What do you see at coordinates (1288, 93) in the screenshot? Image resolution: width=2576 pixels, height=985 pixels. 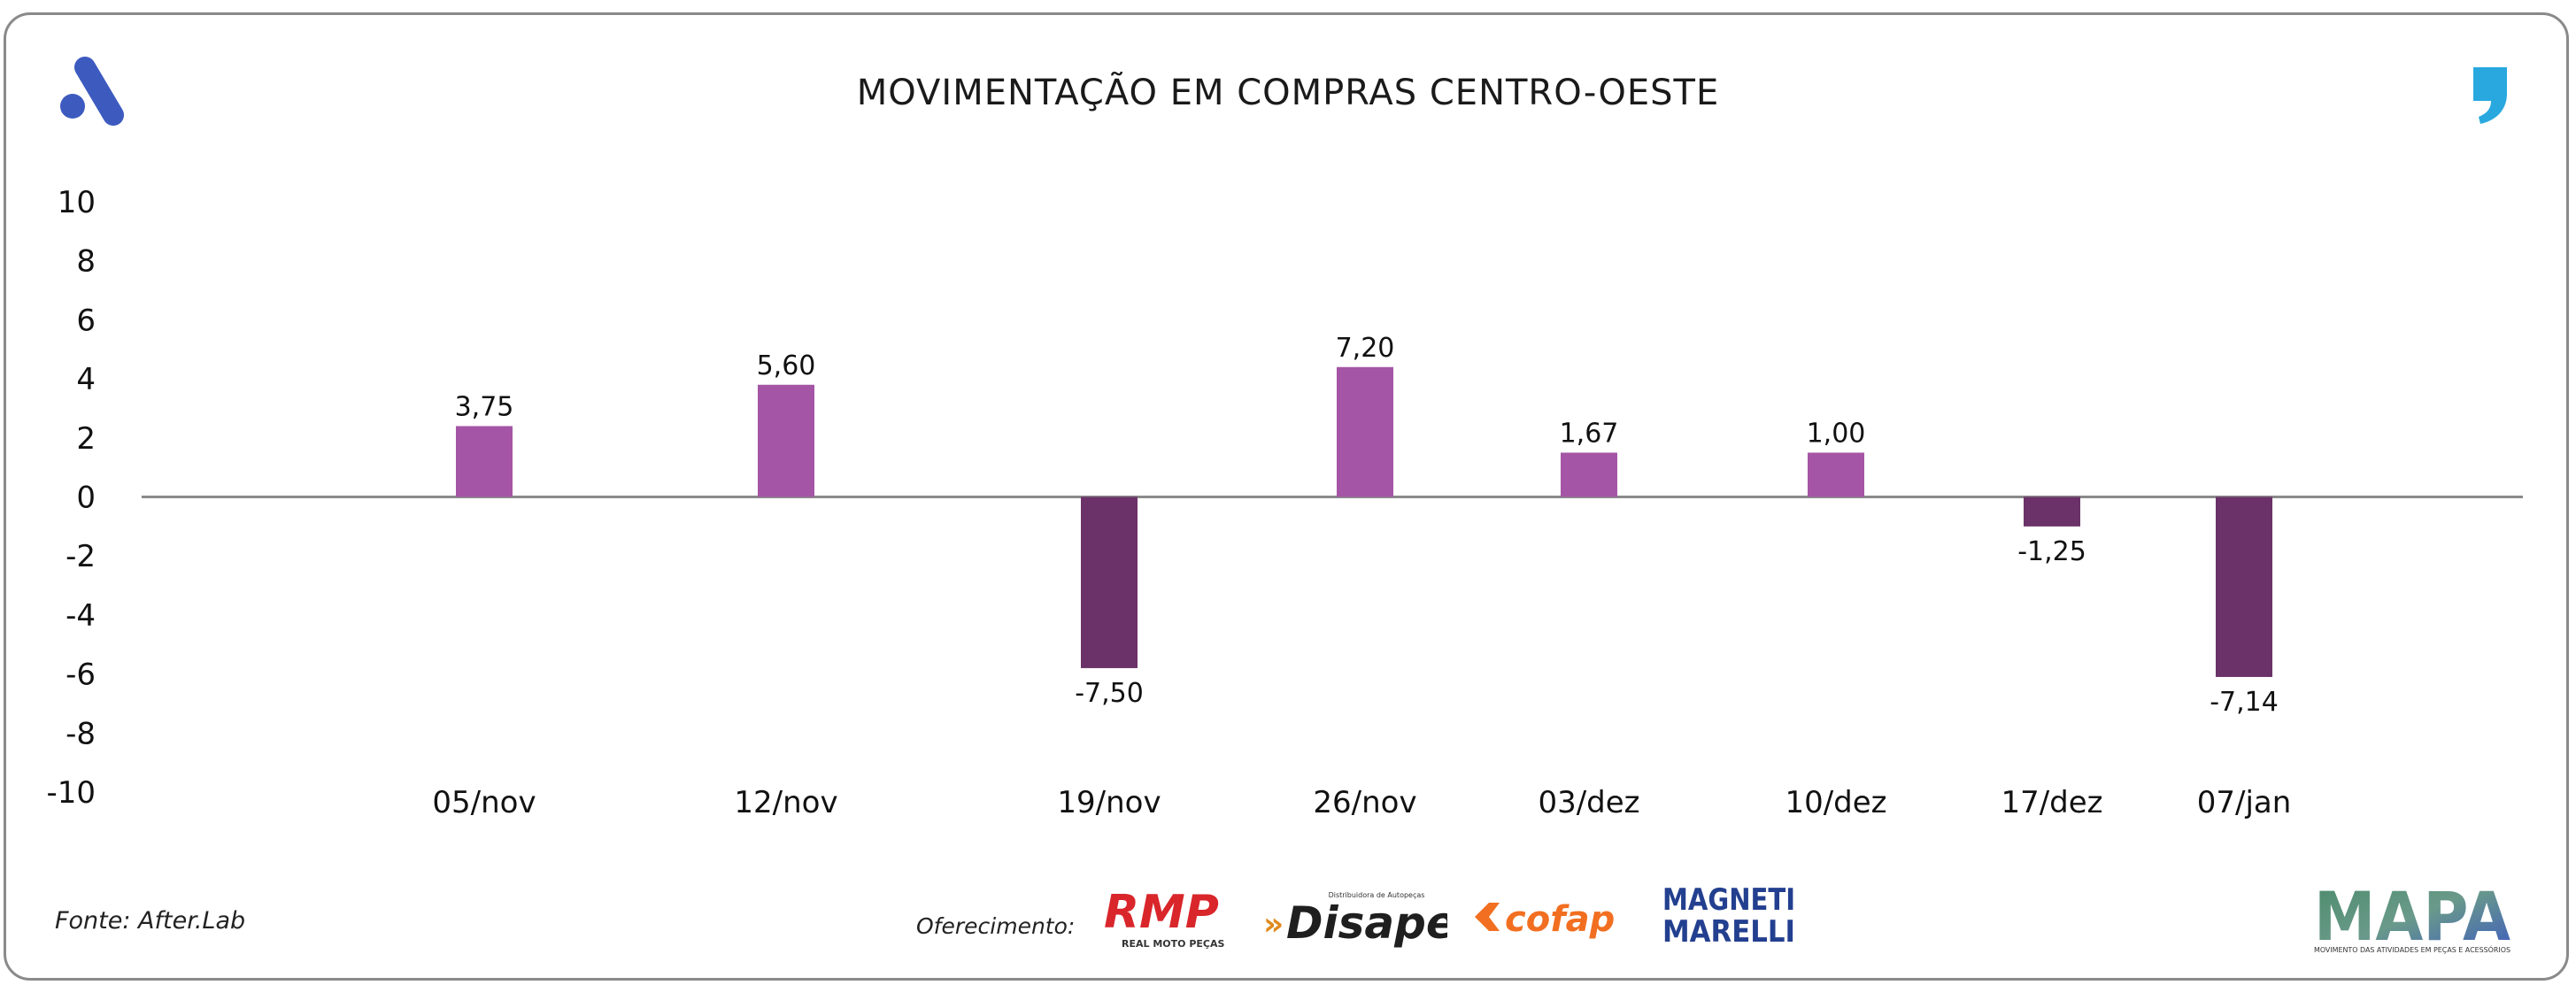 I see `chart-title: MOVIMENTAÇÃO EM COMPRAS CENTRO-OESTE` at bounding box center [1288, 93].